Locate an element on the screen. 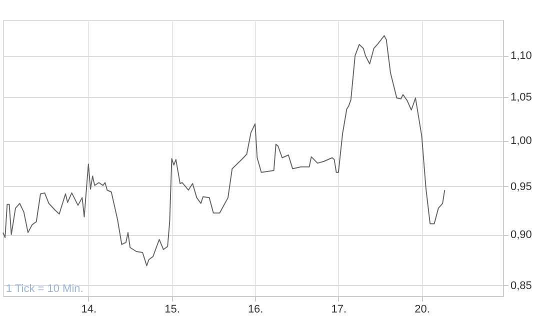 The image size is (545, 327). y-tick-label: 0,90 is located at coordinates (521, 235).